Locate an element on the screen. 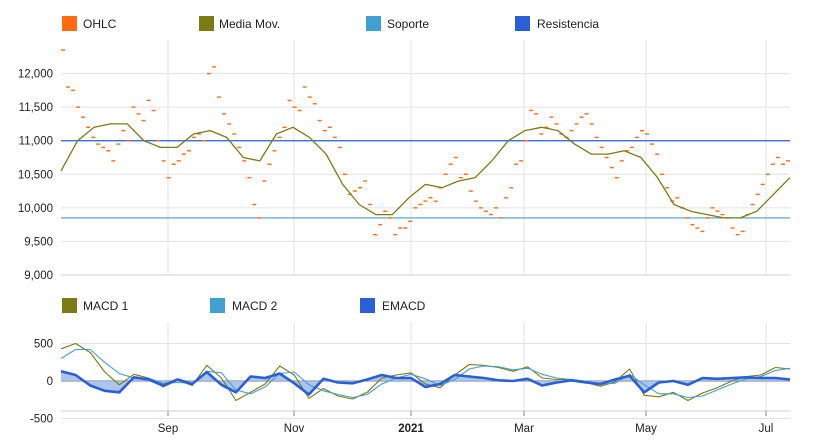 The image size is (816, 440). x-tick-label: Sep is located at coordinates (168, 429).